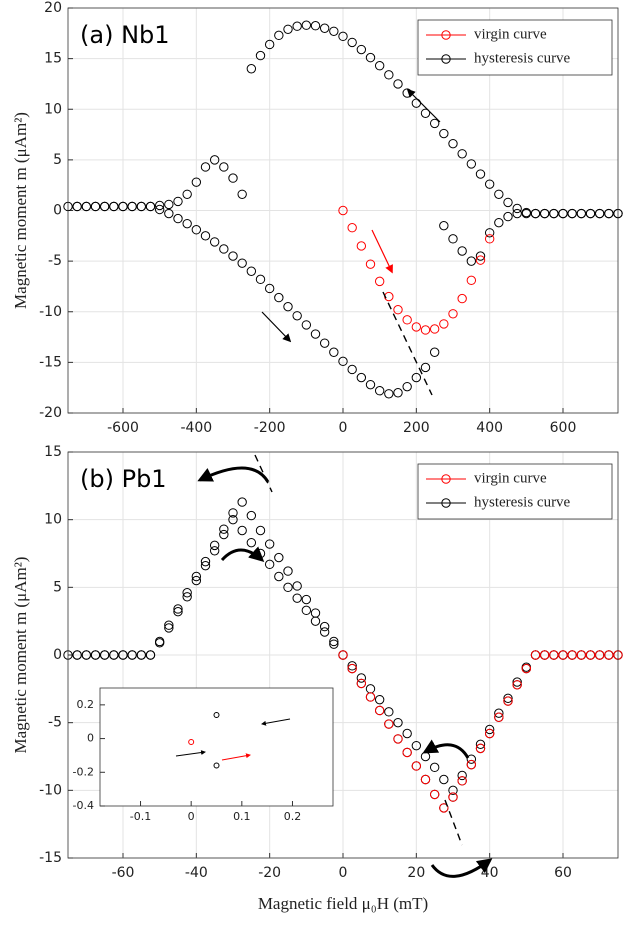 The width and height of the screenshot is (623, 925). Describe the element at coordinates (510, 478) in the screenshot. I see `legend-label: virgin curve` at that location.